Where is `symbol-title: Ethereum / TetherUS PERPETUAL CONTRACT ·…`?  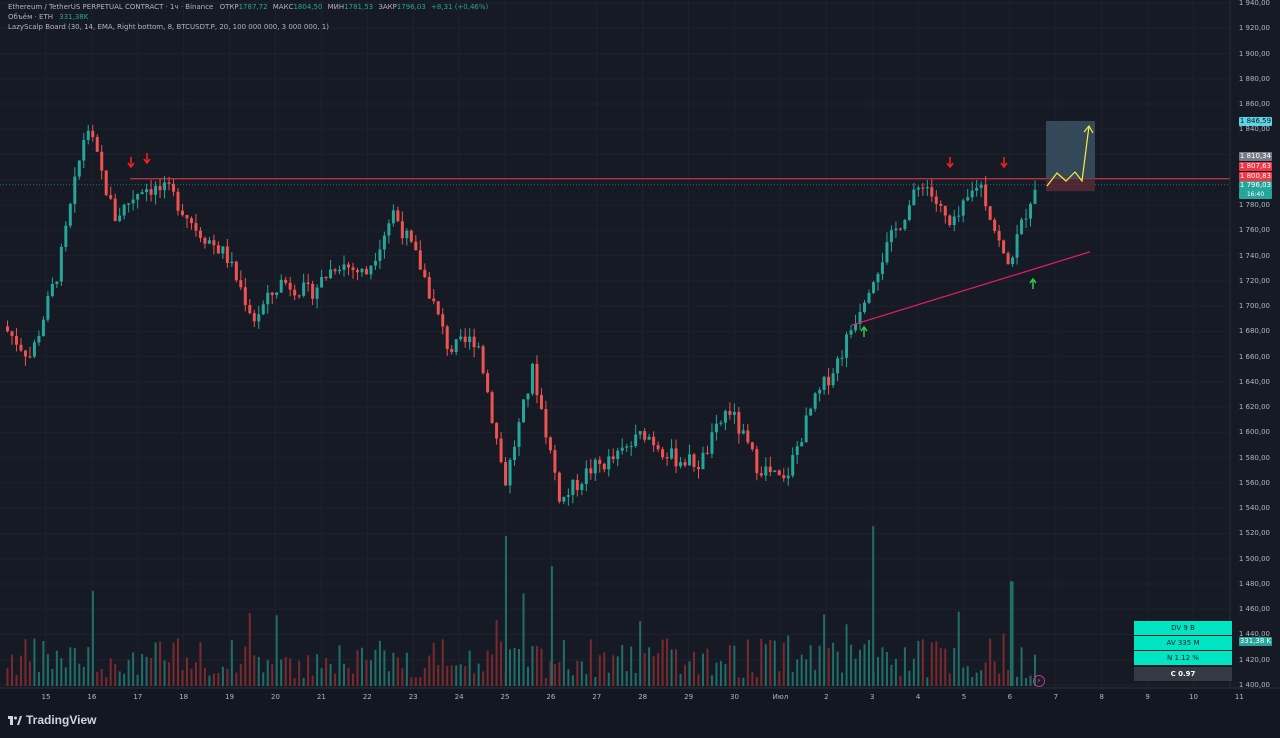 symbol-title: Ethereum / TetherUS PERPETUAL CONTRACT ·… is located at coordinates (111, 7).